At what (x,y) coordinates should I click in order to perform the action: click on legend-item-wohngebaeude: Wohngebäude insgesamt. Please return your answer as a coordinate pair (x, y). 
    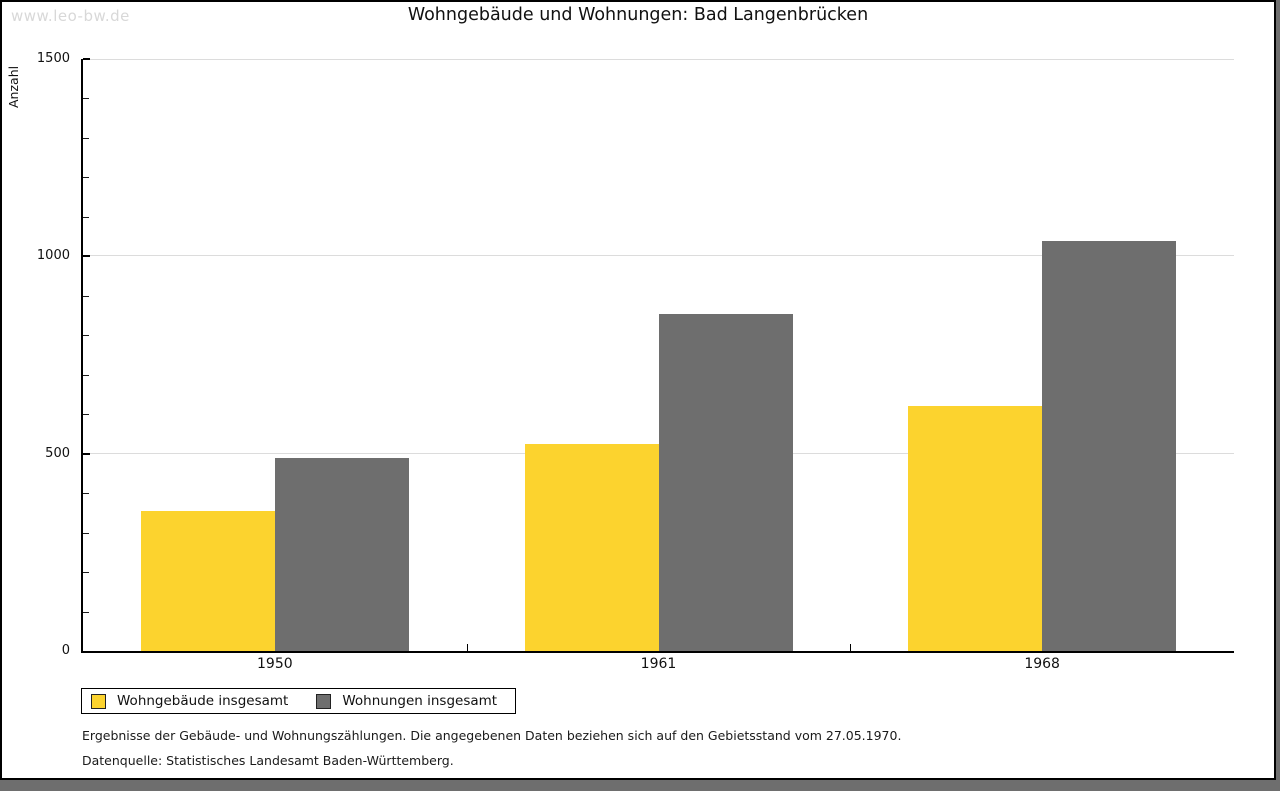
    Looking at the image, I should click on (189, 701).